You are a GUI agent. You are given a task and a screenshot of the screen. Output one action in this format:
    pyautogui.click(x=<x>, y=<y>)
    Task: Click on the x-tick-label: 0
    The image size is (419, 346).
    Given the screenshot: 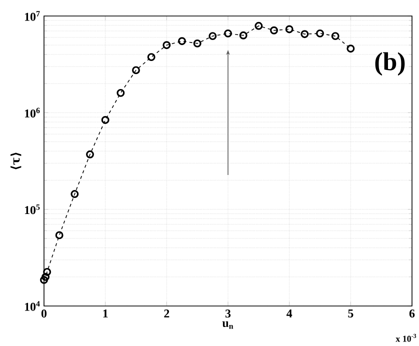 What is the action you would take?
    pyautogui.click(x=44, y=314)
    